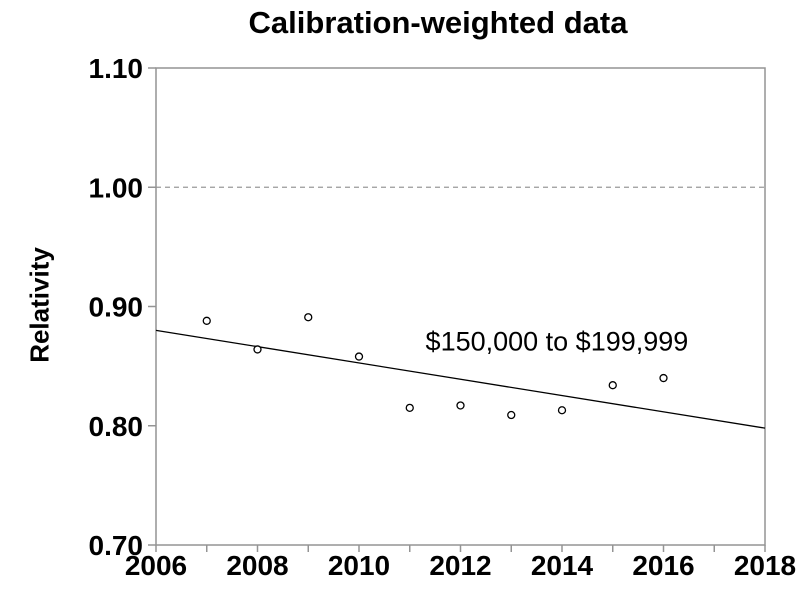 The width and height of the screenshot is (800, 600). What do you see at coordinates (116, 545) in the screenshot?
I see `y-tick-label: 0.70` at bounding box center [116, 545].